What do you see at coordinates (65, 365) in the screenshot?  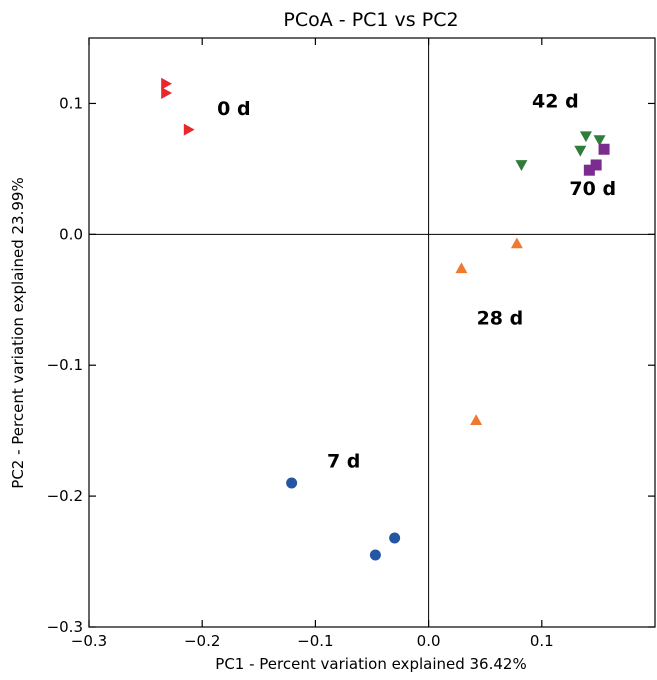 I see `y-tick-label: −0.1` at bounding box center [65, 365].